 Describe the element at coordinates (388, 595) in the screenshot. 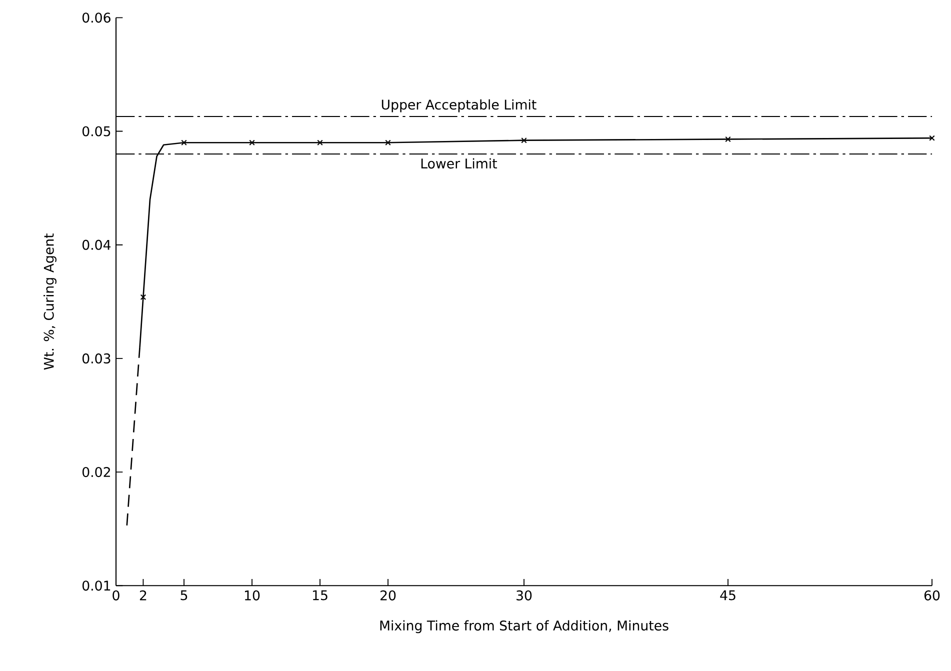

I see `x-tick-label: 20` at that location.